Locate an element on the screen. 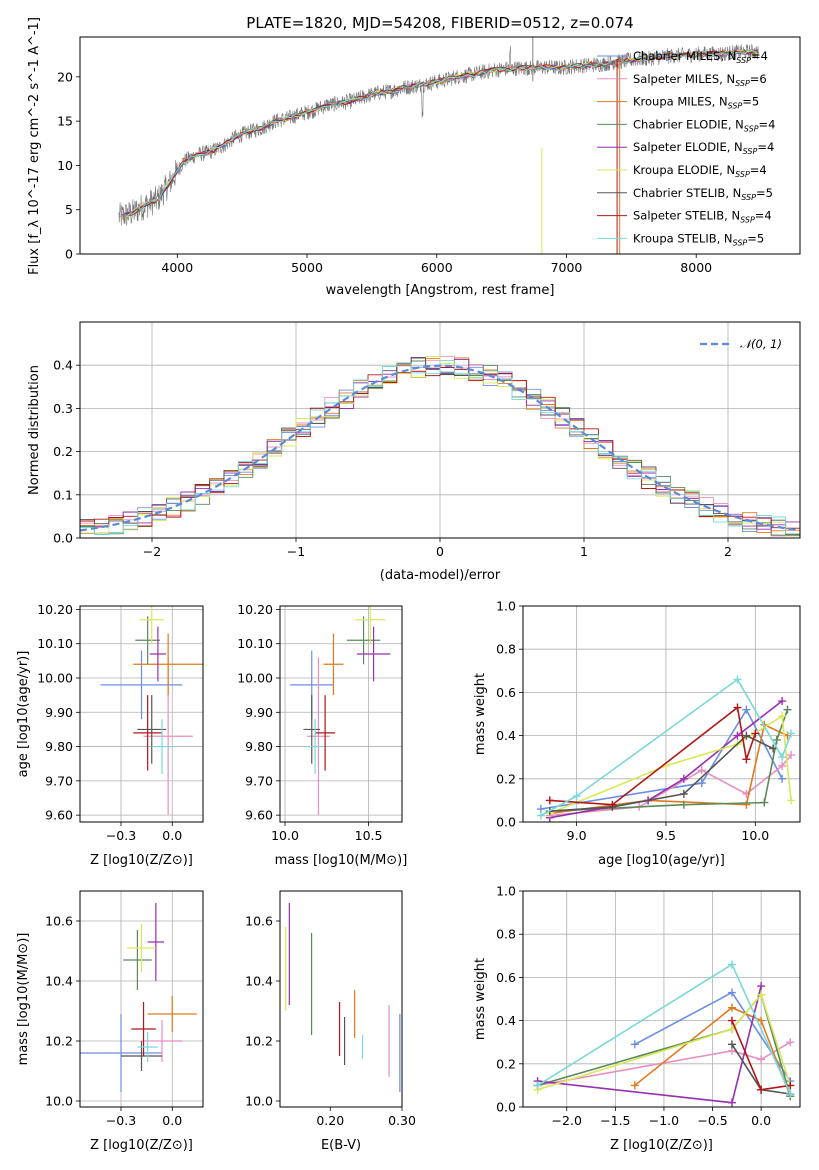 The width and height of the screenshot is (819, 1170). legend-label-text: Chabrier ELODIE, N is located at coordinates (688, 124).